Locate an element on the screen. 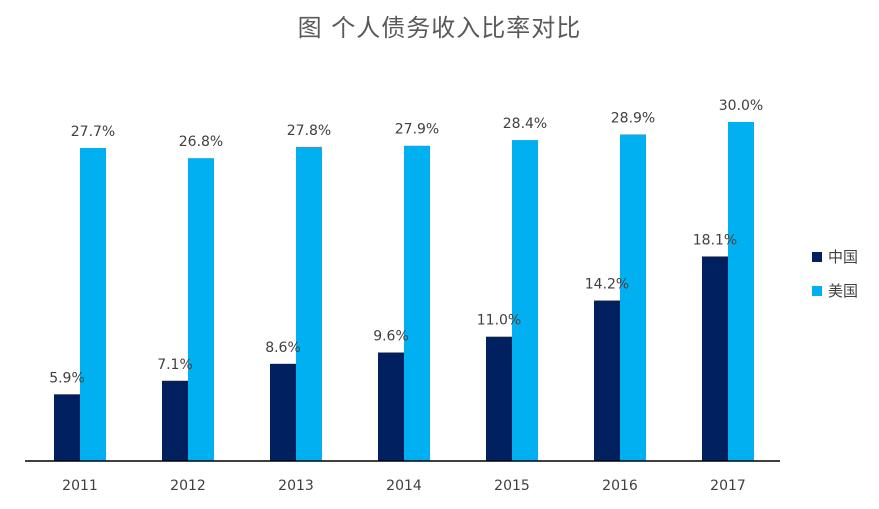 The height and width of the screenshot is (509, 879). x-tick-label-2012: 2012 is located at coordinates (188, 486).